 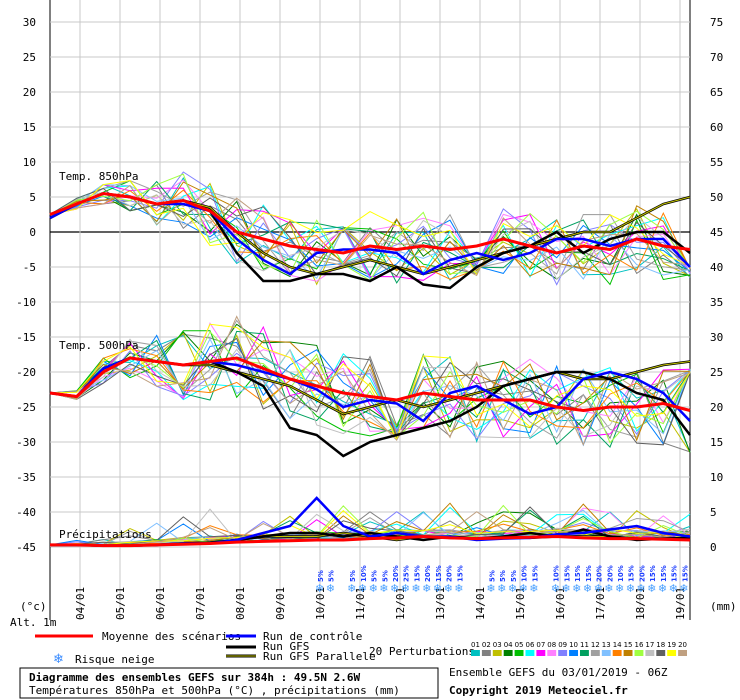 What do you see at coordinates (640, 603) in the screenshot?
I see `date-label: 18/01` at bounding box center [640, 603].